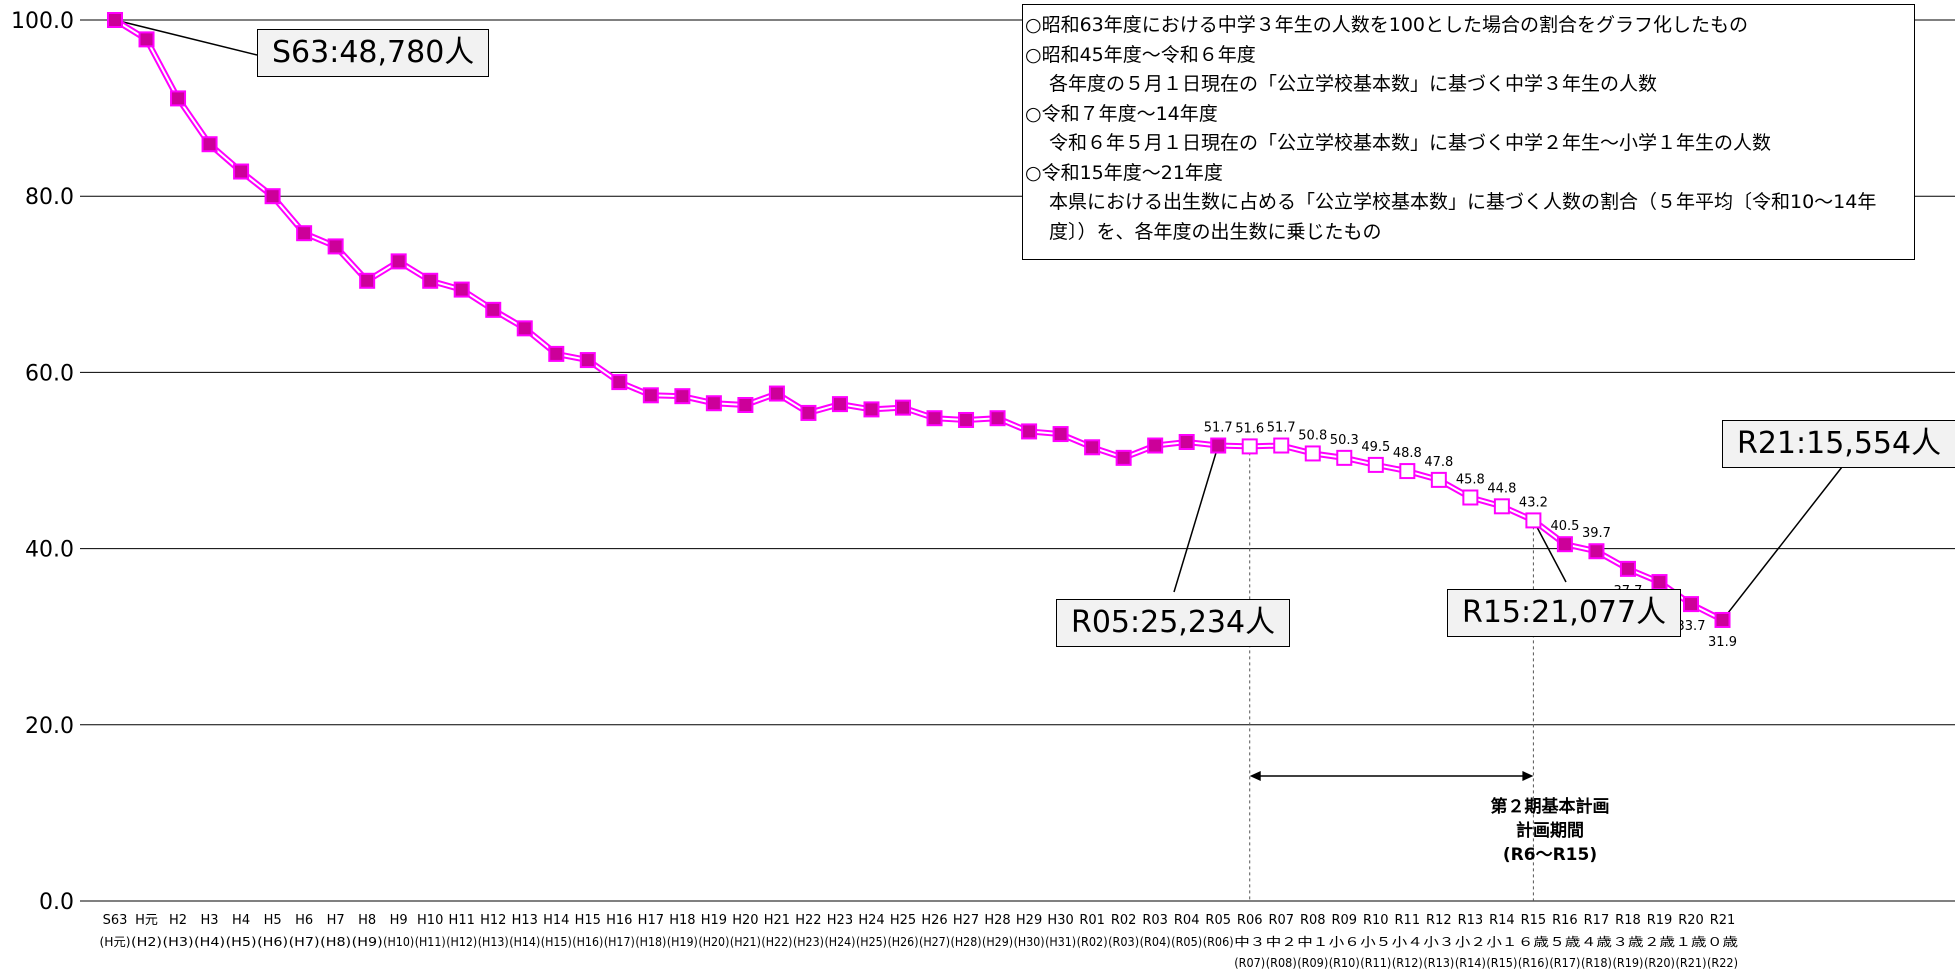 The height and width of the screenshot is (977, 1955). What do you see at coordinates (1596, 963) in the screenshot?
I see `x-tick-sublabel: (R18)` at bounding box center [1596, 963].